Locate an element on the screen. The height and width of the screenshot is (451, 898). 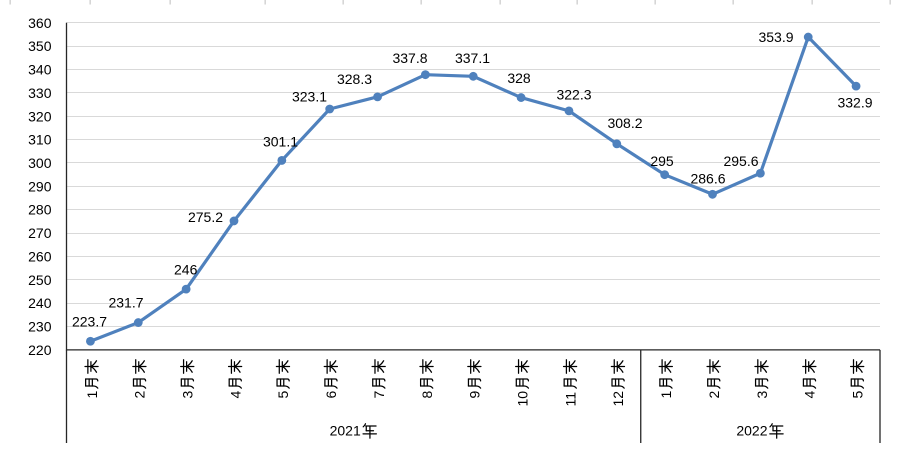
svg-text: 332.9 is located at coordinates (854, 103).